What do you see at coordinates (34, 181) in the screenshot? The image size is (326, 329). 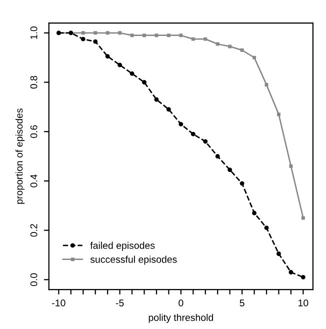 I see `y-tick-label: 0.4` at bounding box center [34, 181].